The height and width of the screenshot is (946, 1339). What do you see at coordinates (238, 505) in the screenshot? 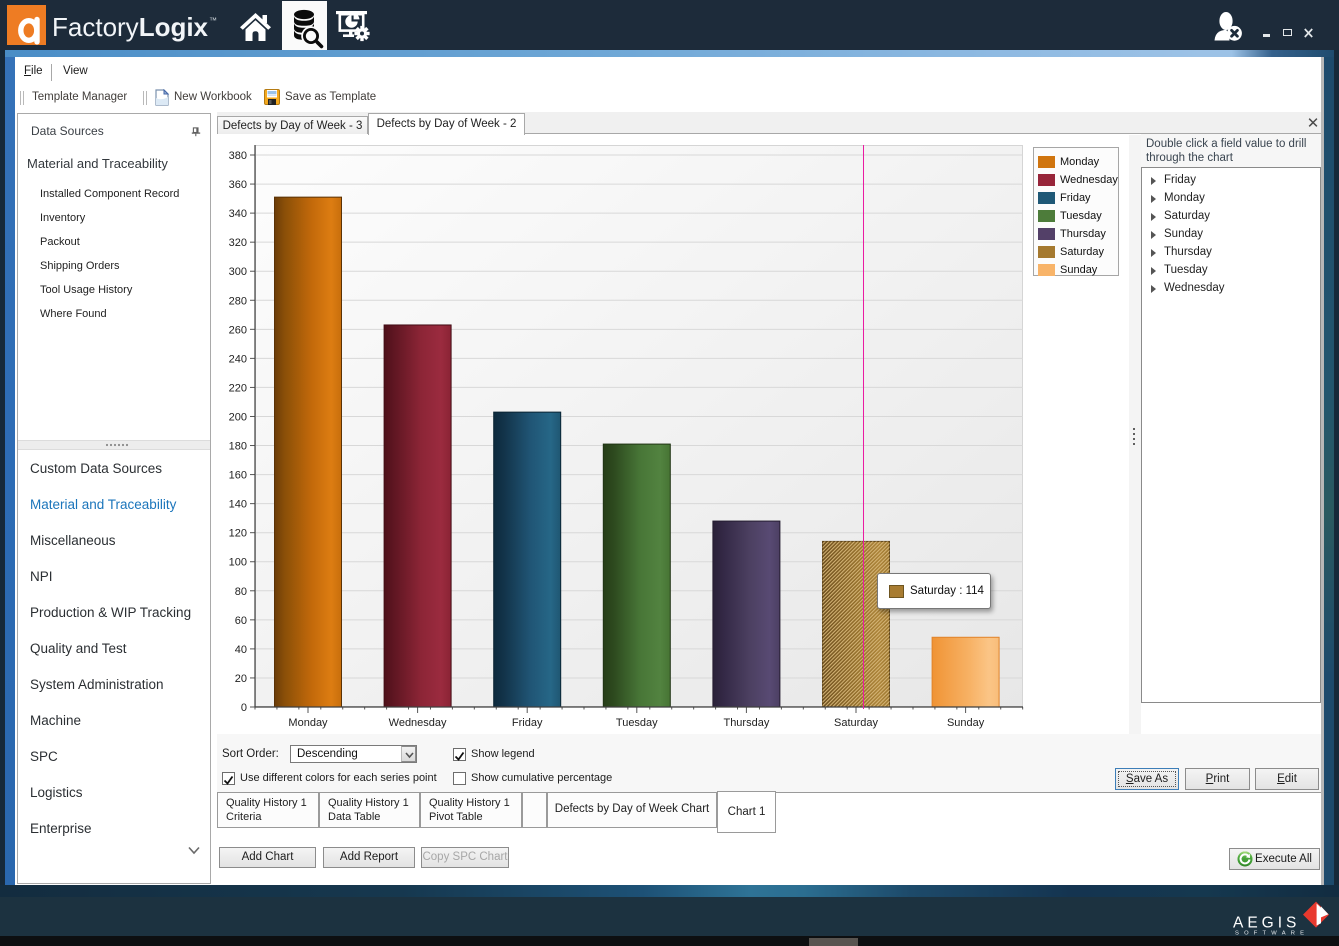
I see `svg-text: 140` at bounding box center [238, 505].